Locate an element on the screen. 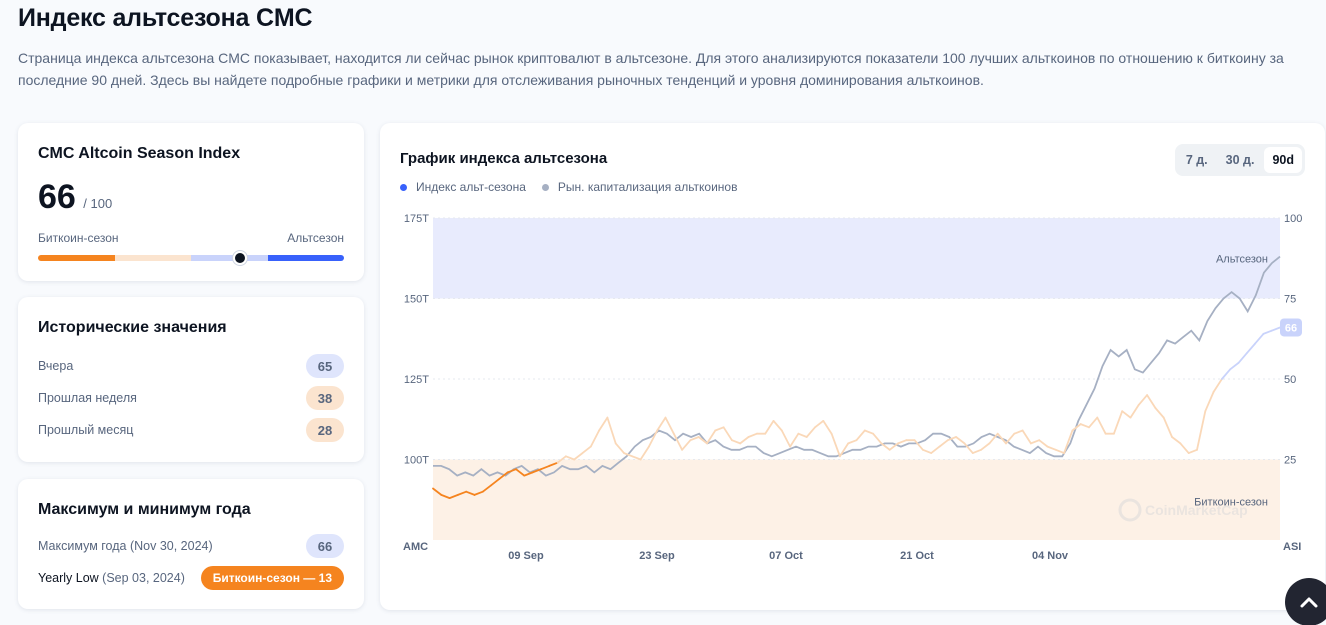 The height and width of the screenshot is (625, 1326). x-axis-tick-label: 07 Oct is located at coordinates (786, 556).